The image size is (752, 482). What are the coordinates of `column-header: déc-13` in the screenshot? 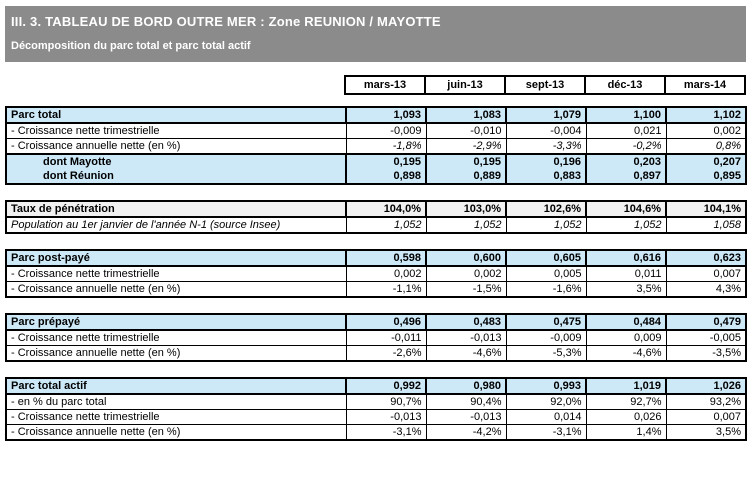 It's located at (625, 85).